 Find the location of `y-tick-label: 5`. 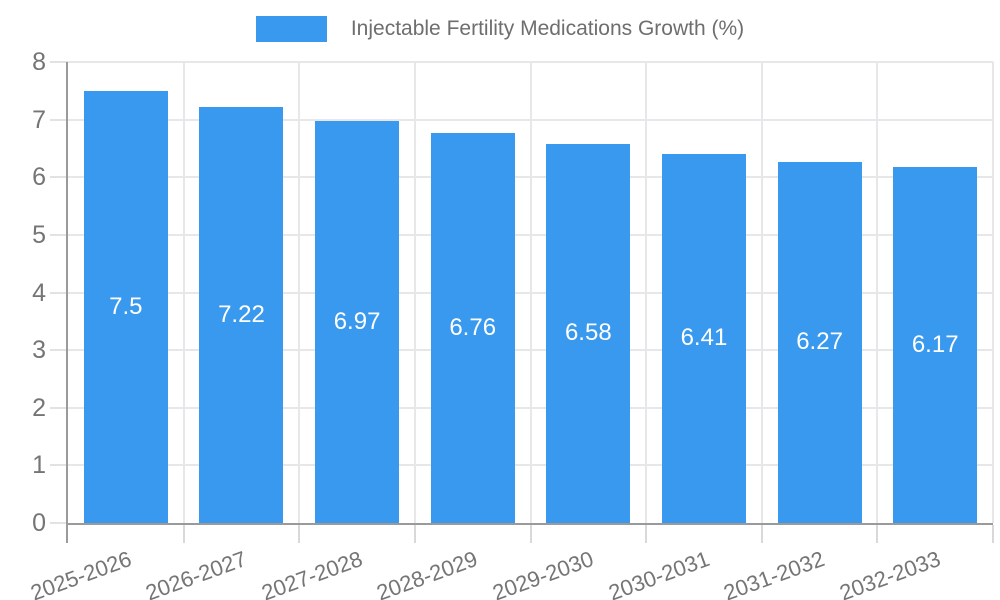

y-tick-label: 5 is located at coordinates (39, 234).